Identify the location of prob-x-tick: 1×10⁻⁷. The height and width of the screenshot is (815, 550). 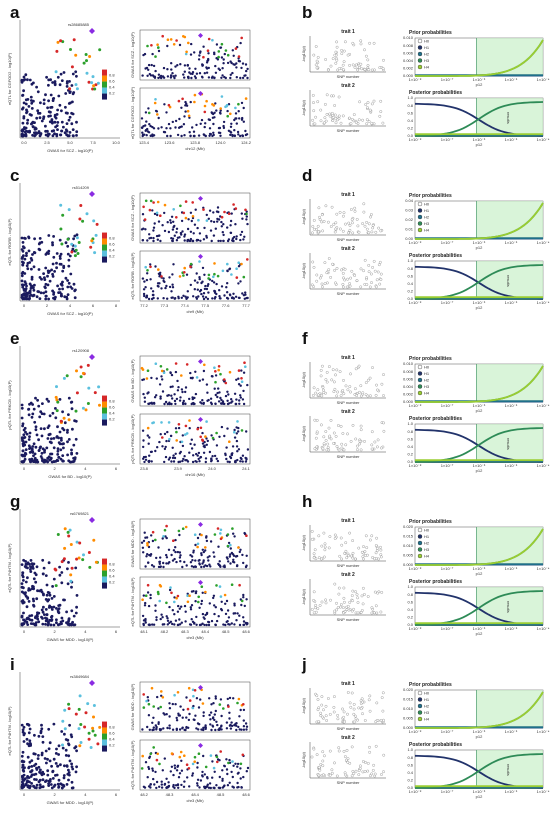
(447, 405).